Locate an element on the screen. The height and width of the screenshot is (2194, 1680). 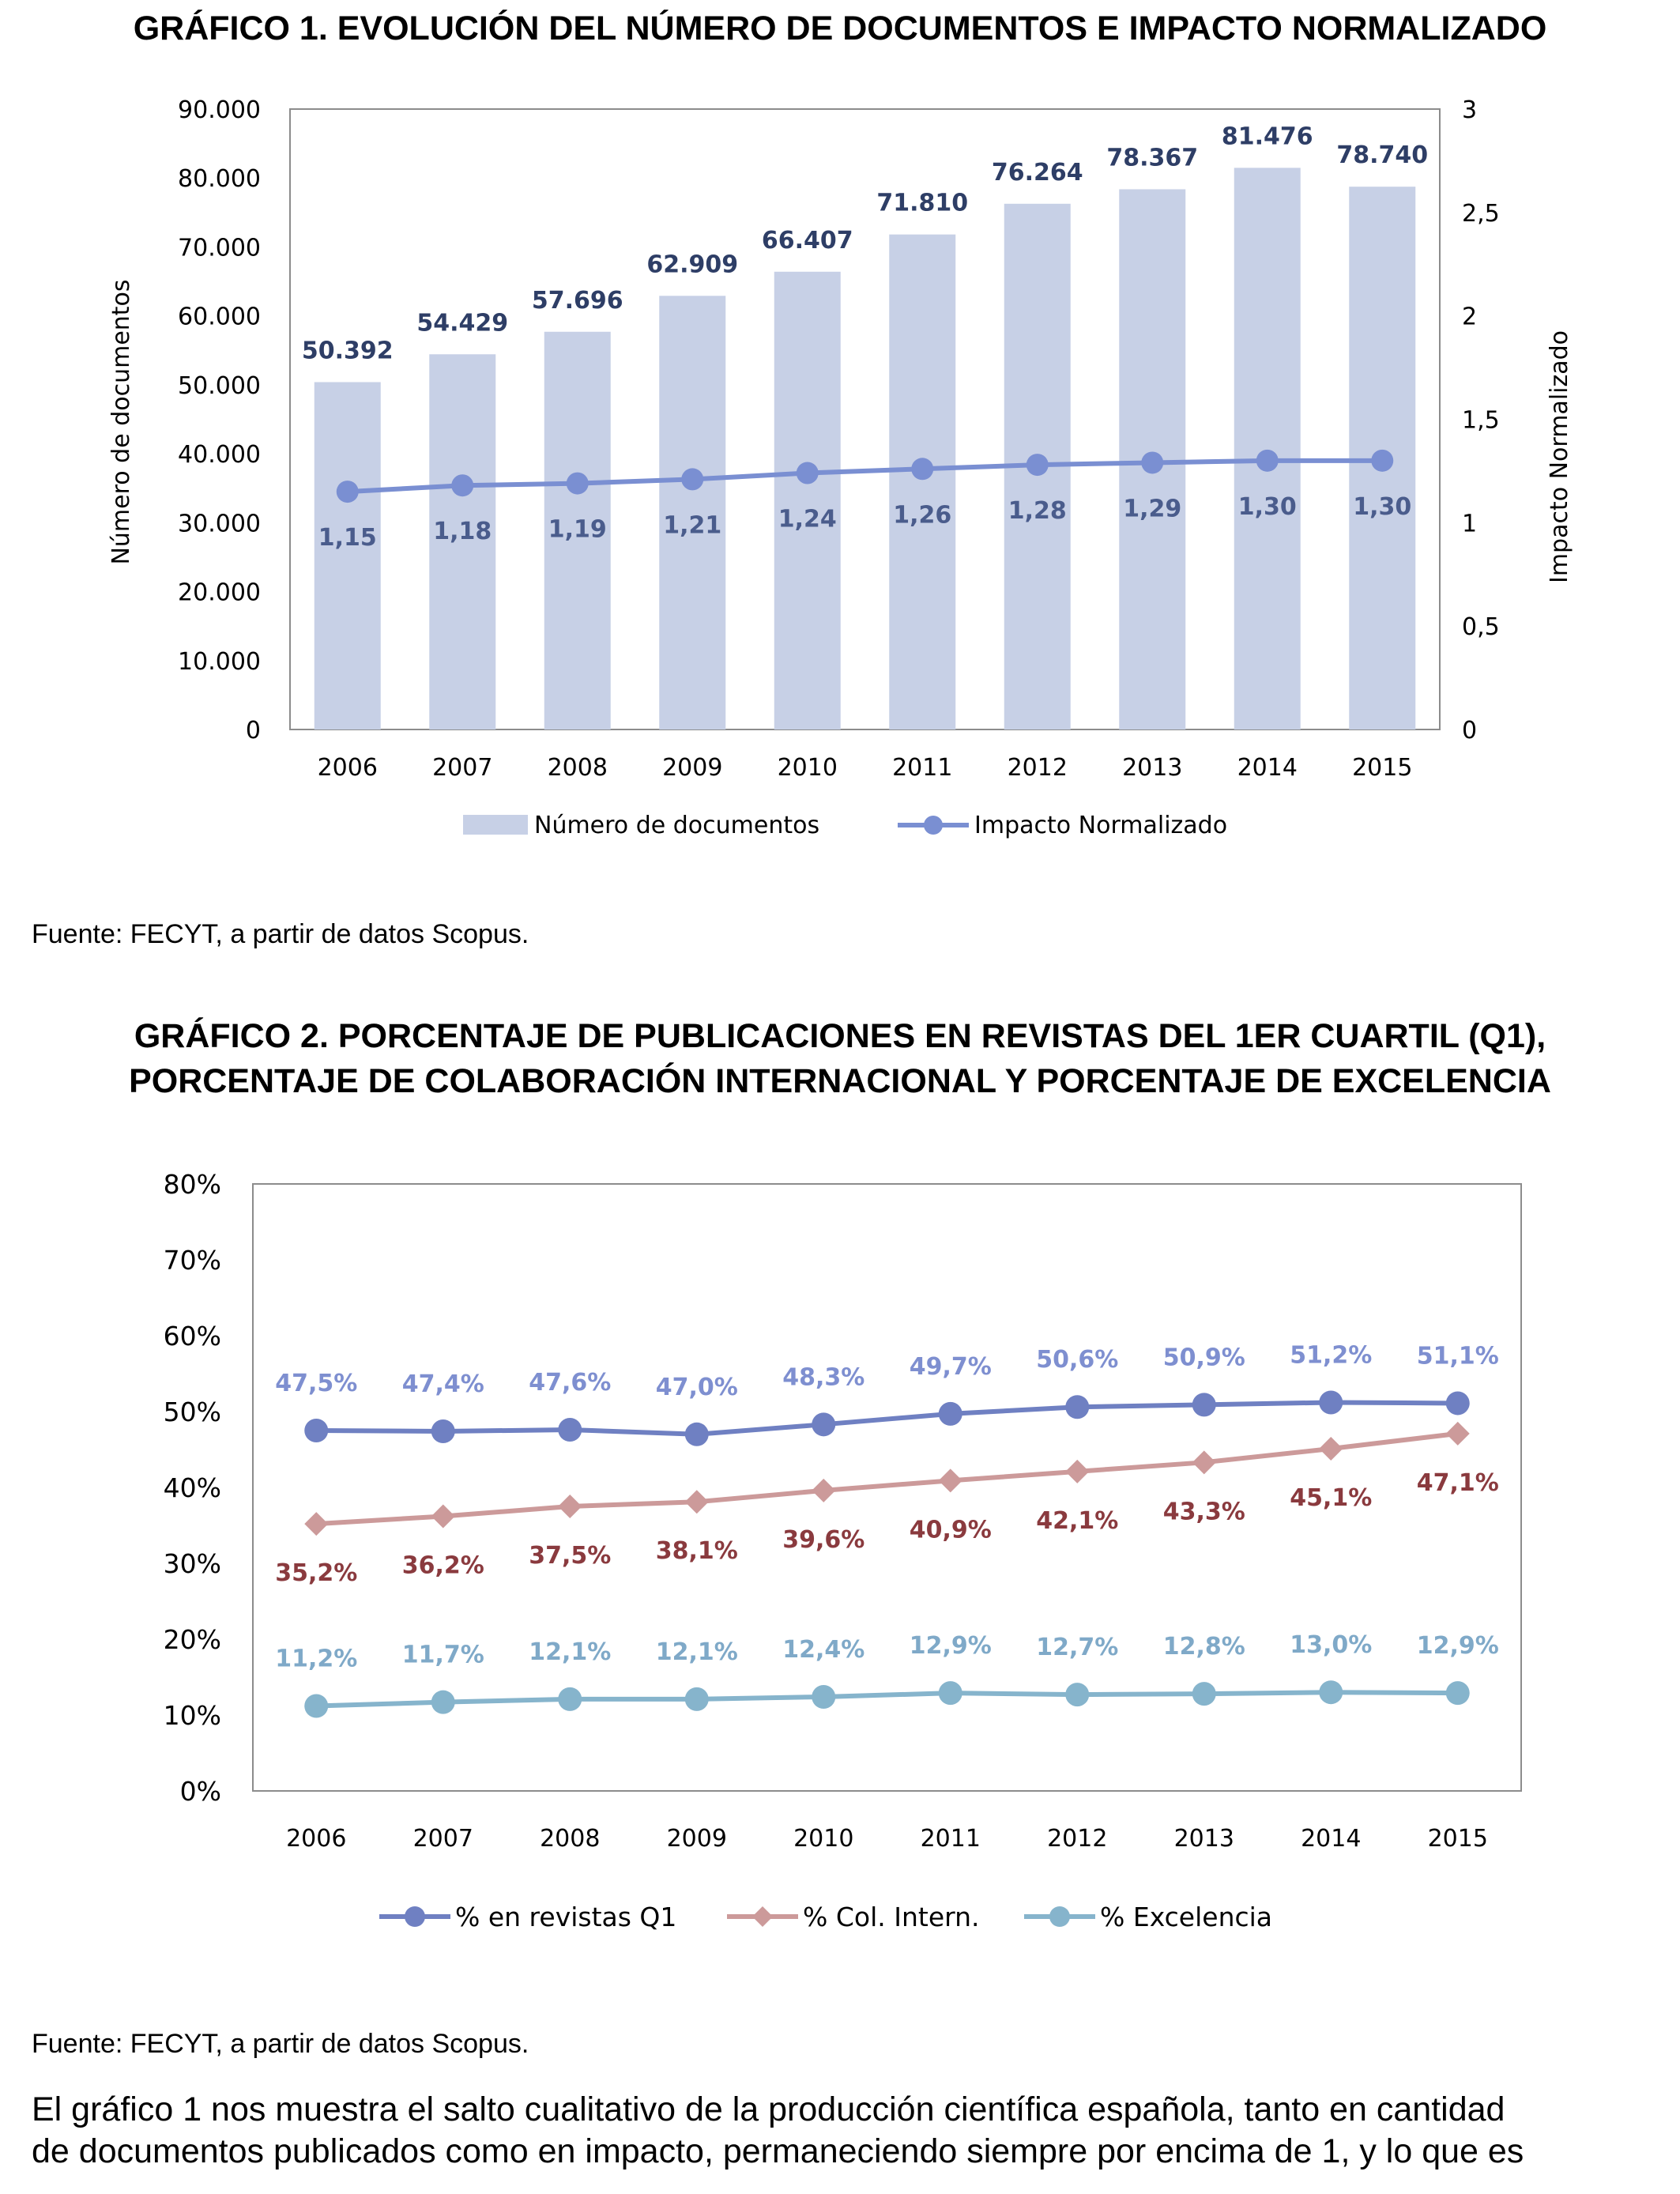
y-axis-tick-label: 60% is located at coordinates (192, 1336).